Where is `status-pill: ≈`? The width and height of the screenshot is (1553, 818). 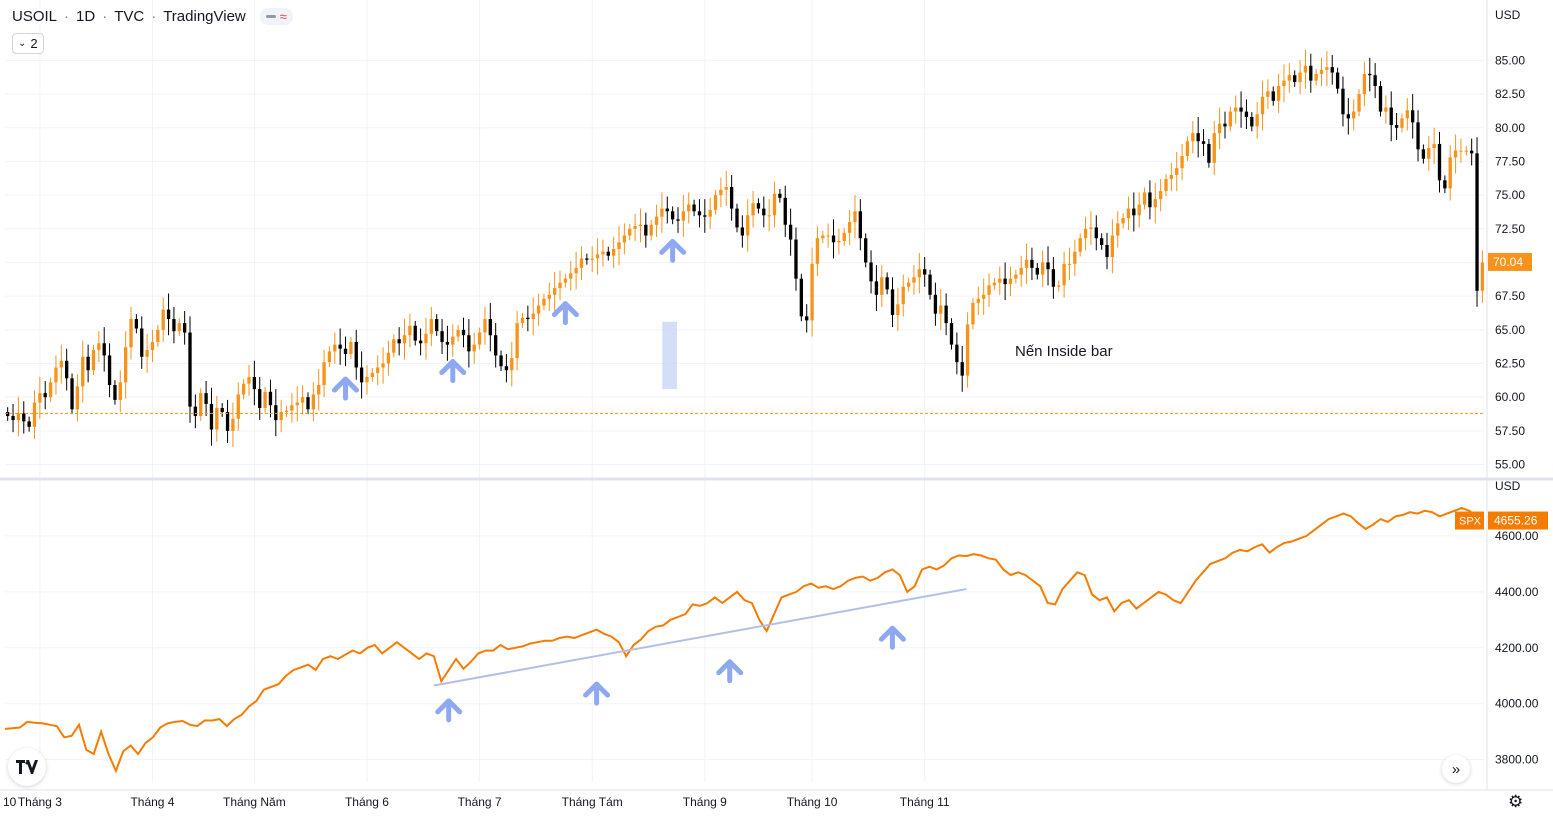 status-pill: ≈ is located at coordinates (276, 16).